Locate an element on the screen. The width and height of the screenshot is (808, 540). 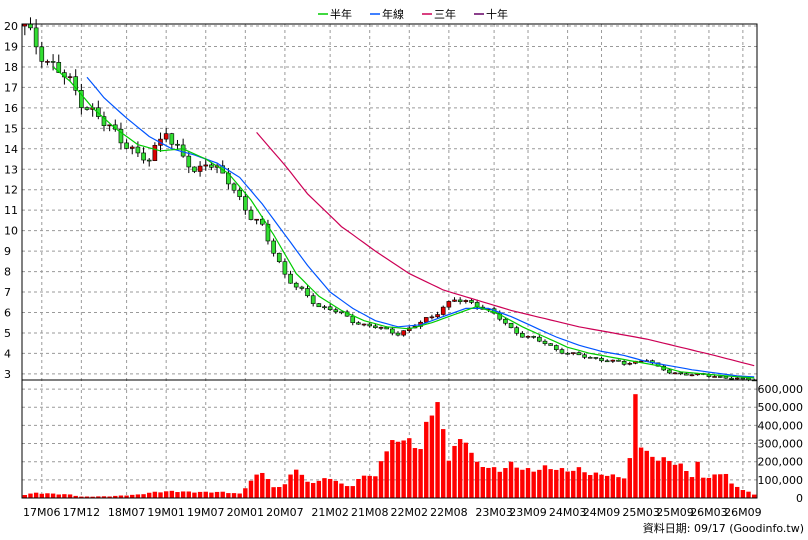
volume-tick-label: 400,000 is located at coordinates (781, 425).